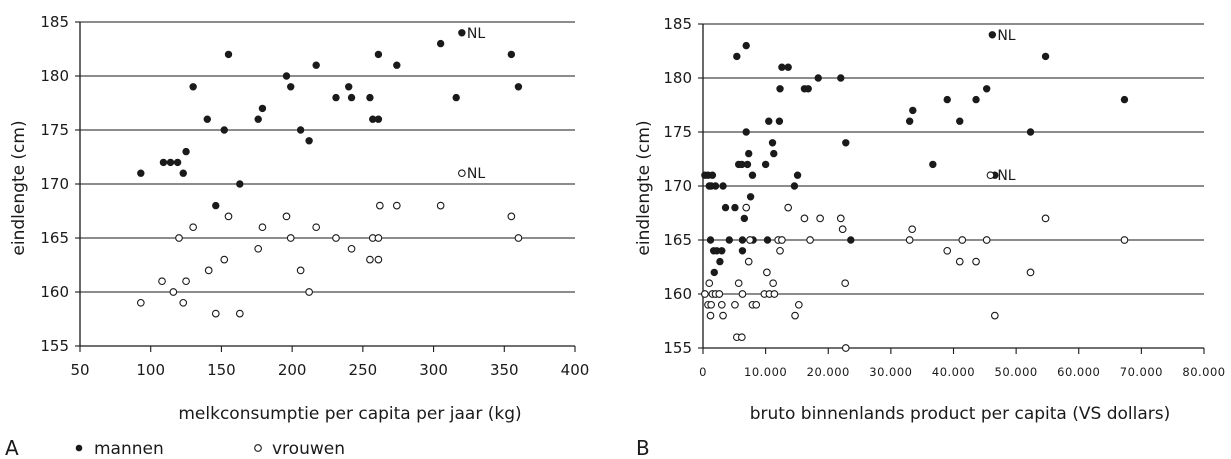 Image resolution: width=1231 pixels, height=459 pixels. Describe the element at coordinates (1006, 176) in the screenshot. I see `panel-b-annotation-nl: NL` at that location.